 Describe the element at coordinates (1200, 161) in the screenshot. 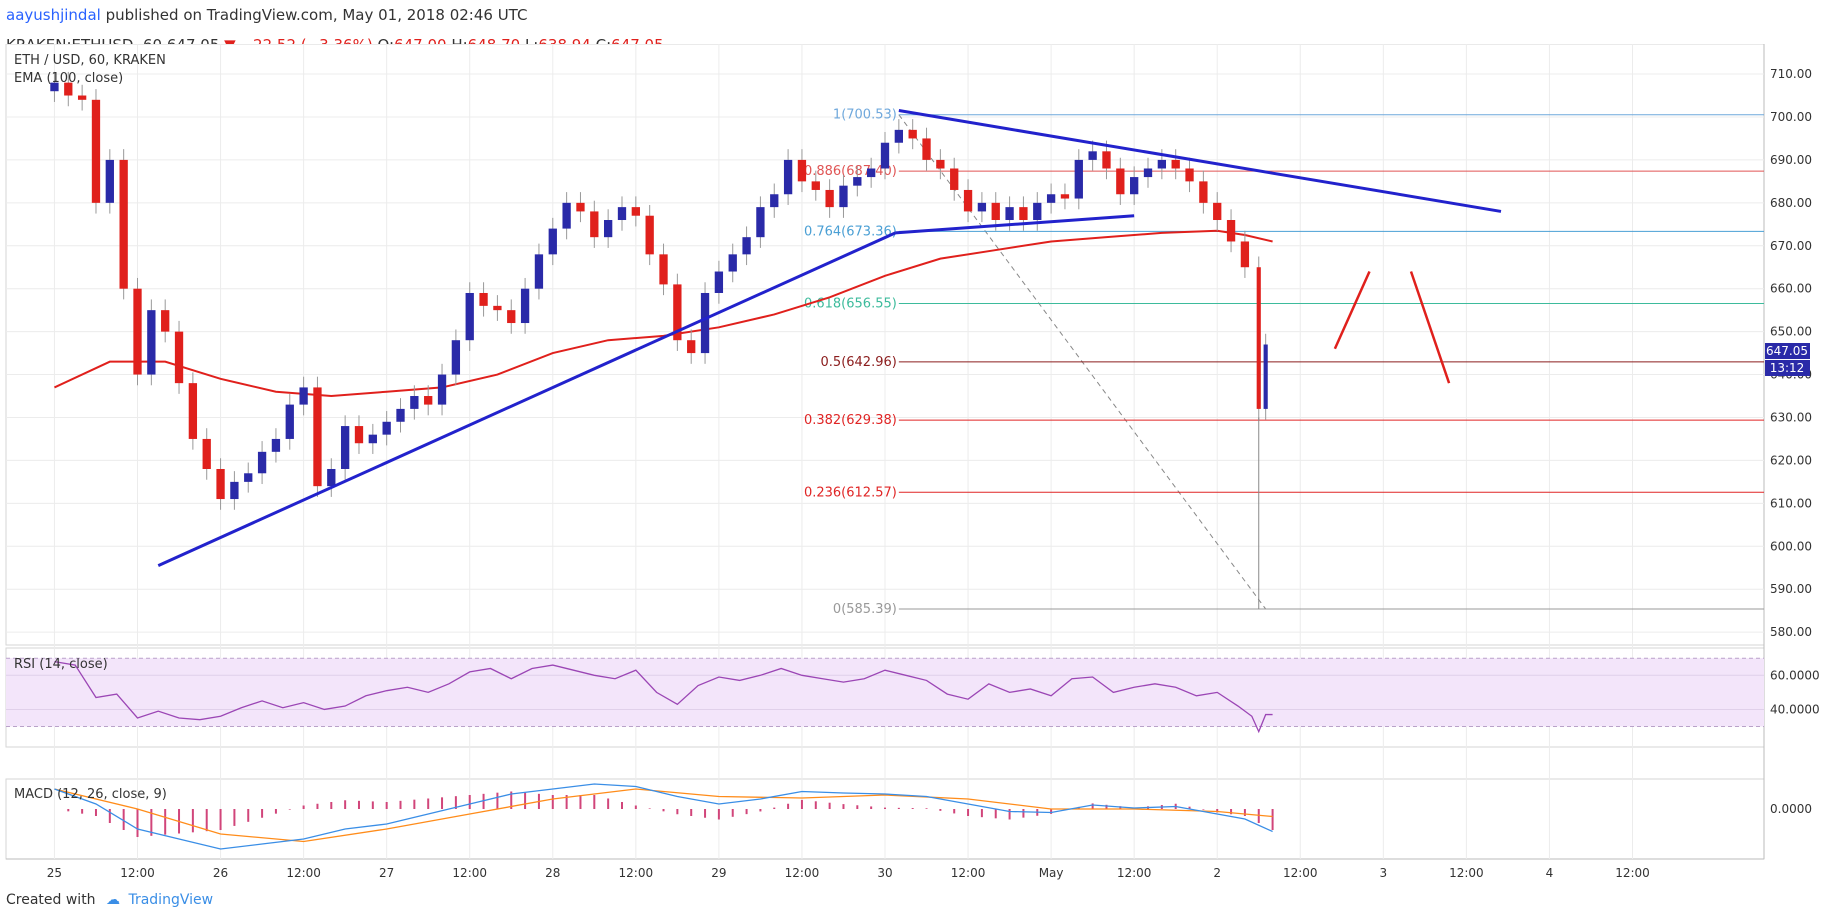

I see `trendline` at that location.